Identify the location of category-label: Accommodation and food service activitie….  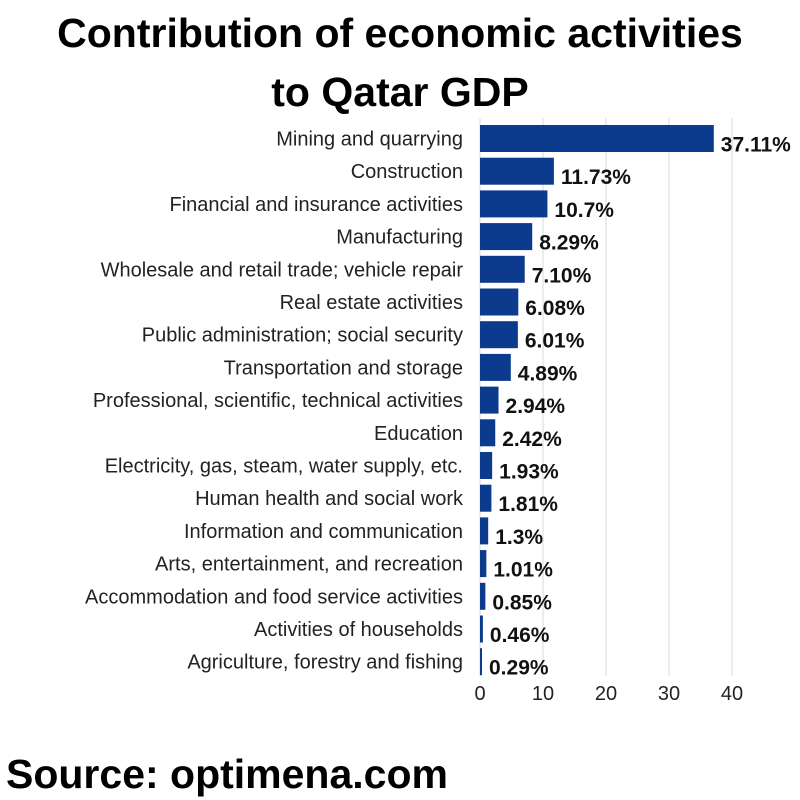
(274, 597).